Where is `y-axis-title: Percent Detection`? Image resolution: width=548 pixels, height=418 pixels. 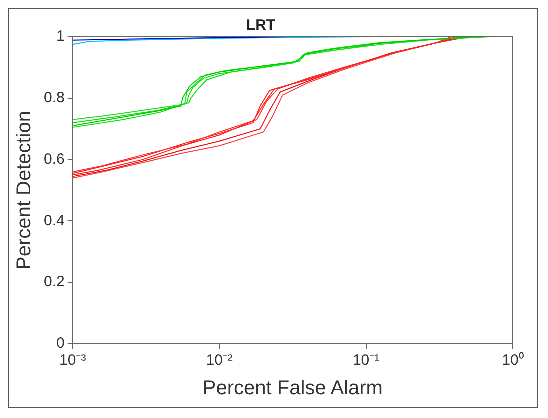 y-axis-title: Percent Detection is located at coordinates (25, 190).